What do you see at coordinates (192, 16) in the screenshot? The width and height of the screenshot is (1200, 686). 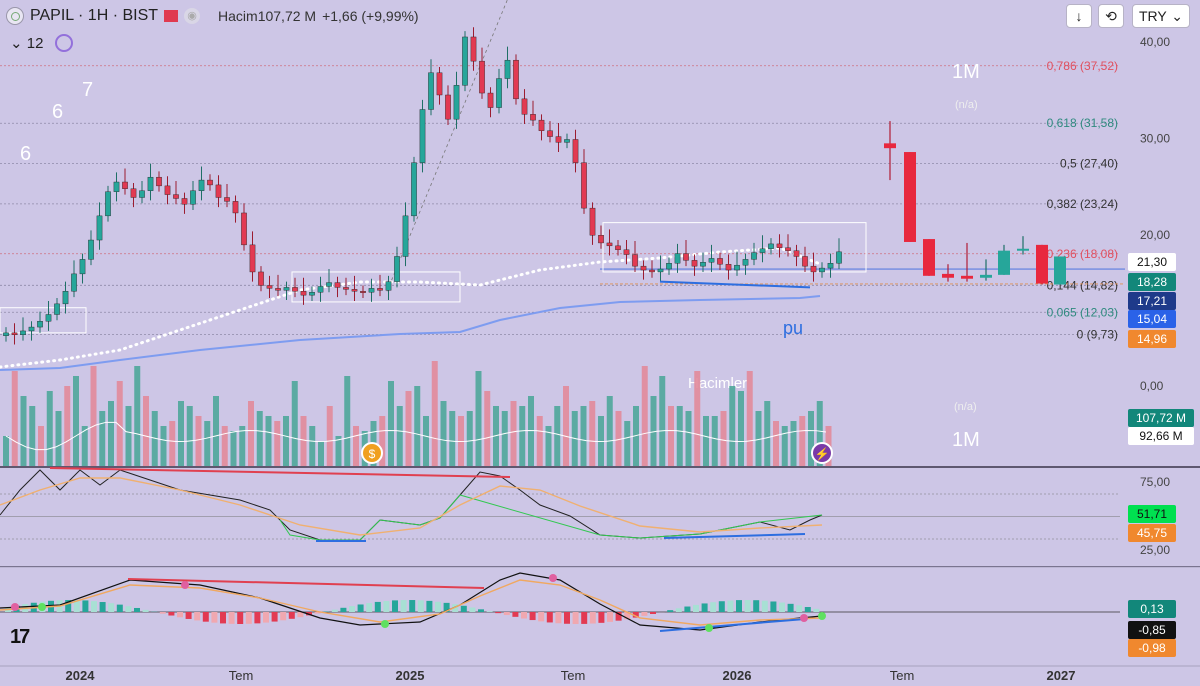 I see `visibility-icon: ◉` at bounding box center [192, 16].